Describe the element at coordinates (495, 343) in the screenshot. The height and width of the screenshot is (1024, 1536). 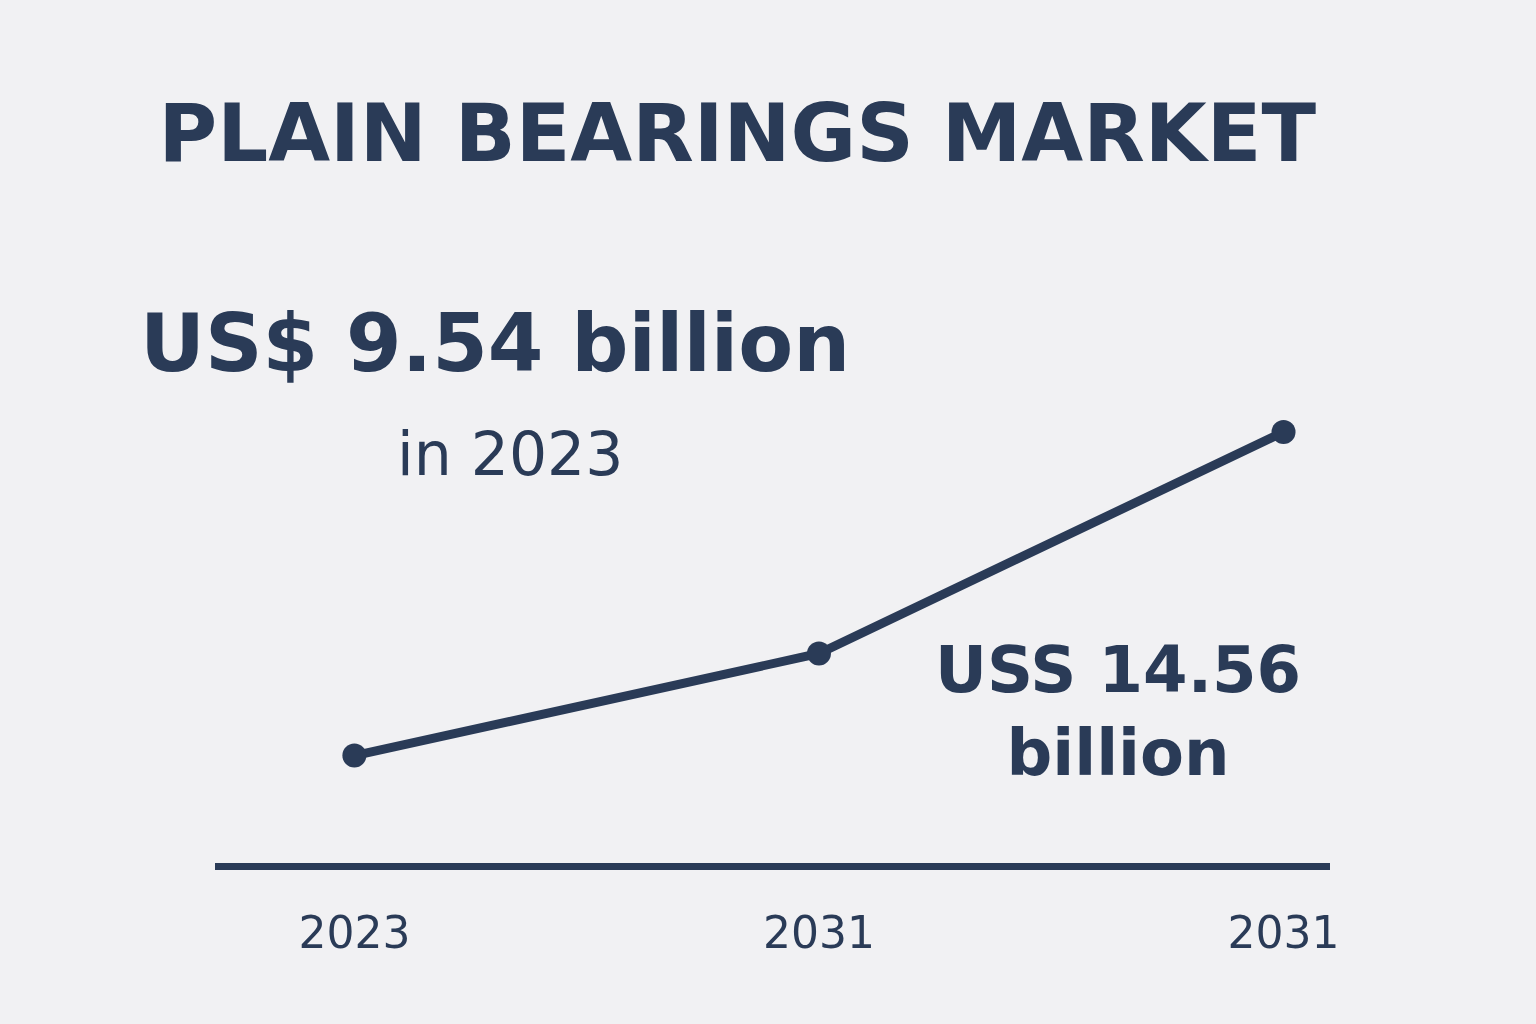
I see `text: US$ 9.54 billion` at that location.